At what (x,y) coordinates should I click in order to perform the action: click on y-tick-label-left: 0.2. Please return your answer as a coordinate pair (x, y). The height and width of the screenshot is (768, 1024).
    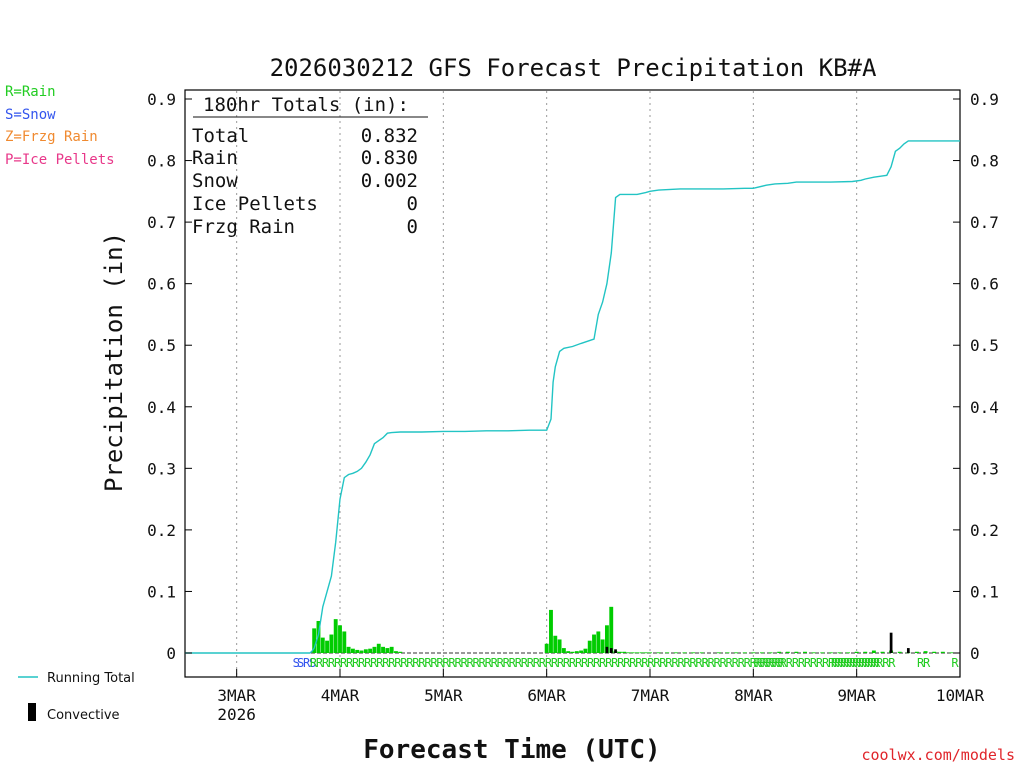
    Looking at the image, I should click on (161, 530).